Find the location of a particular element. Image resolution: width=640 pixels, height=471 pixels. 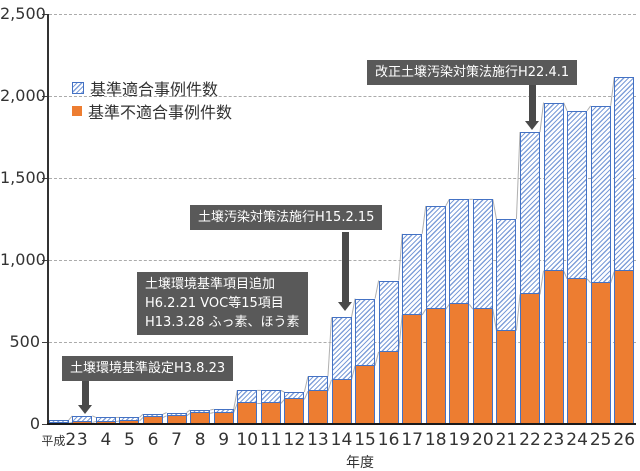

gridline-2,500 is located at coordinates (342, 14).